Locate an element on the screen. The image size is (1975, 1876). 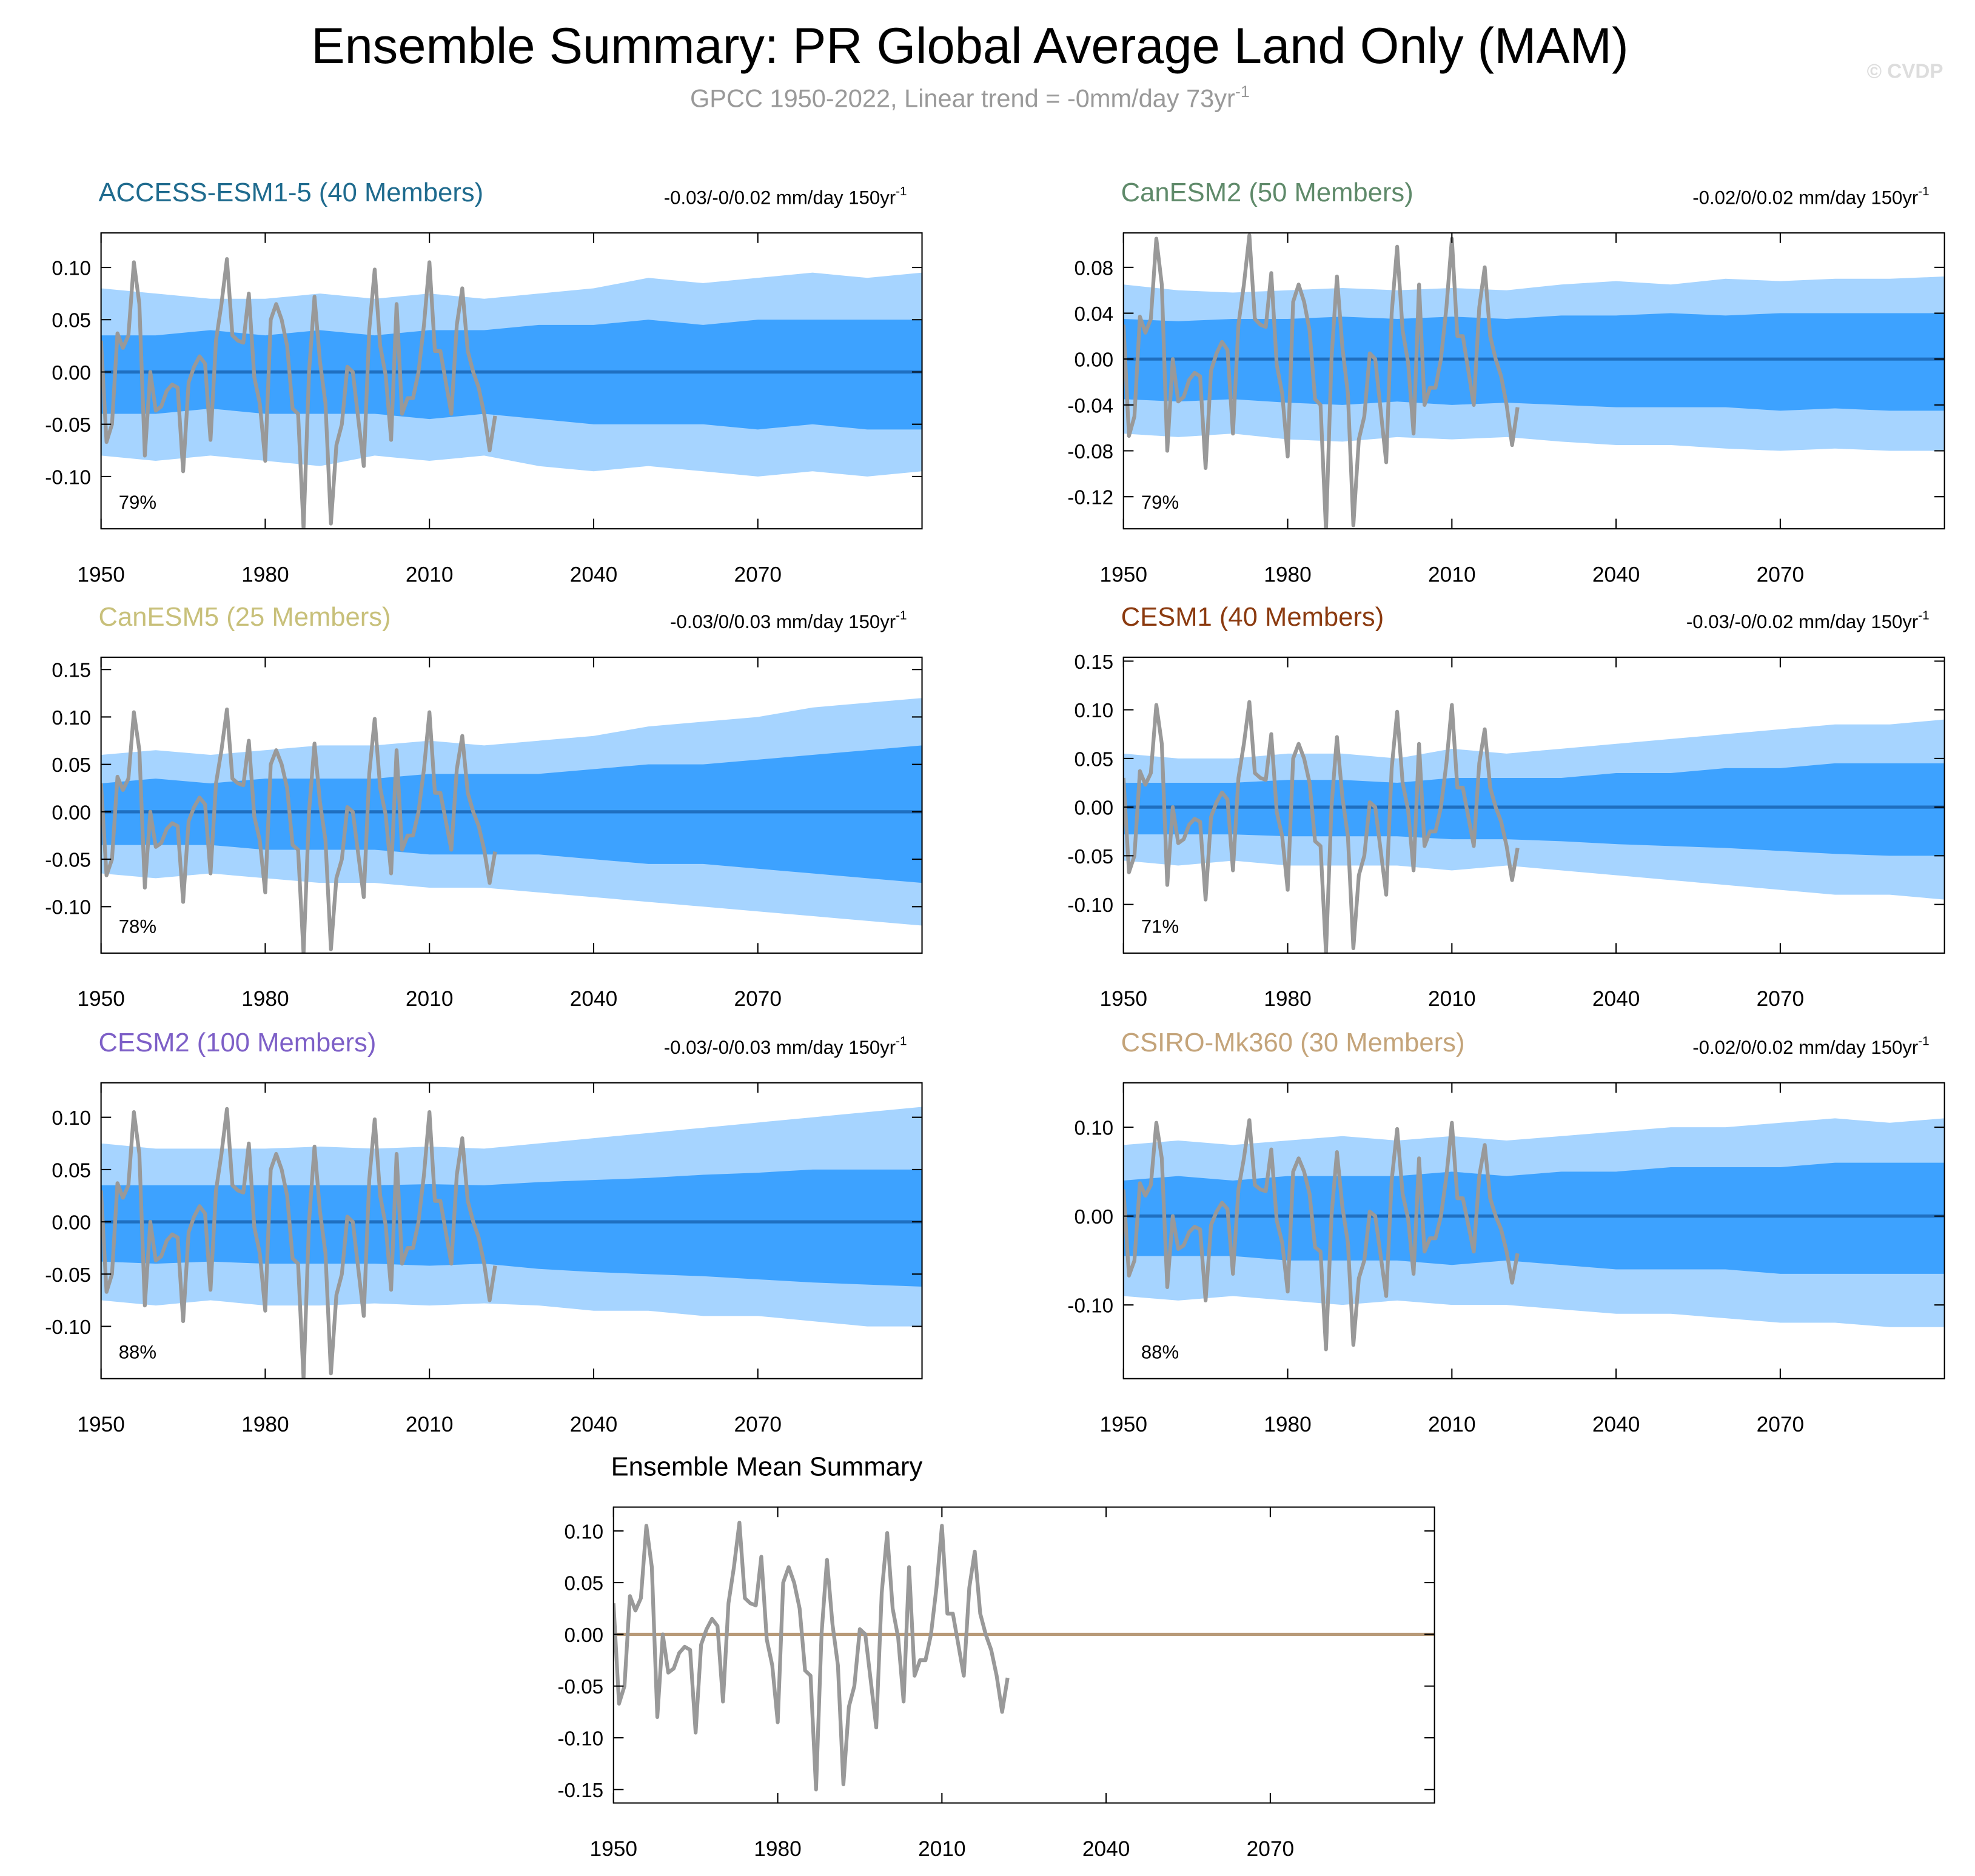
y-tick-label: -0.08 is located at coordinates (1090, 452).